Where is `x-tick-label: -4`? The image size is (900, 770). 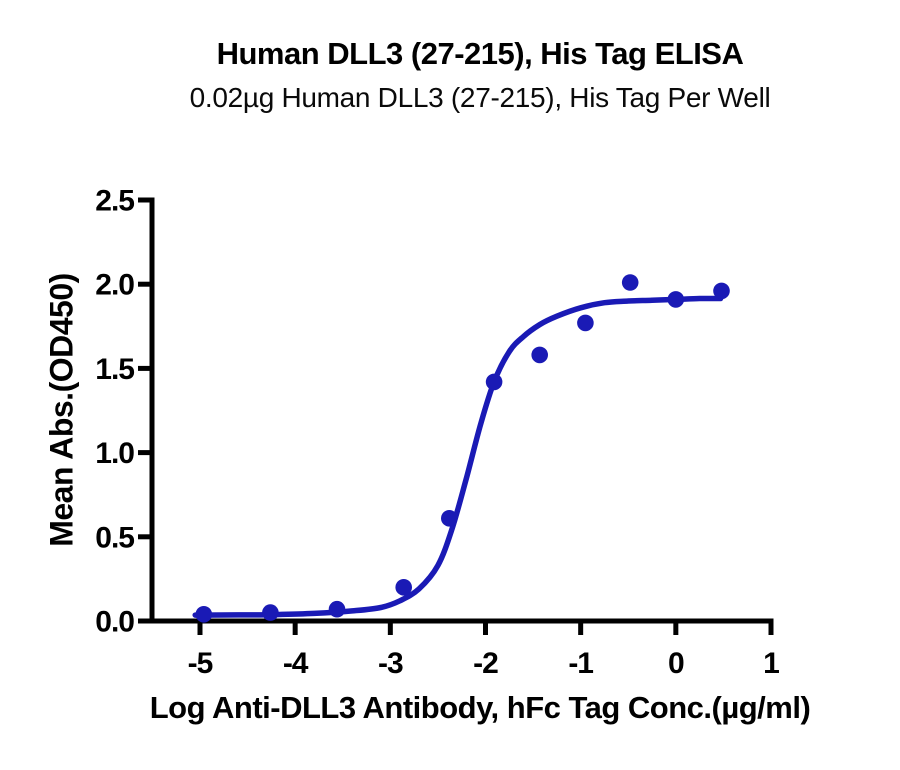 x-tick-label: -4 is located at coordinates (296, 663).